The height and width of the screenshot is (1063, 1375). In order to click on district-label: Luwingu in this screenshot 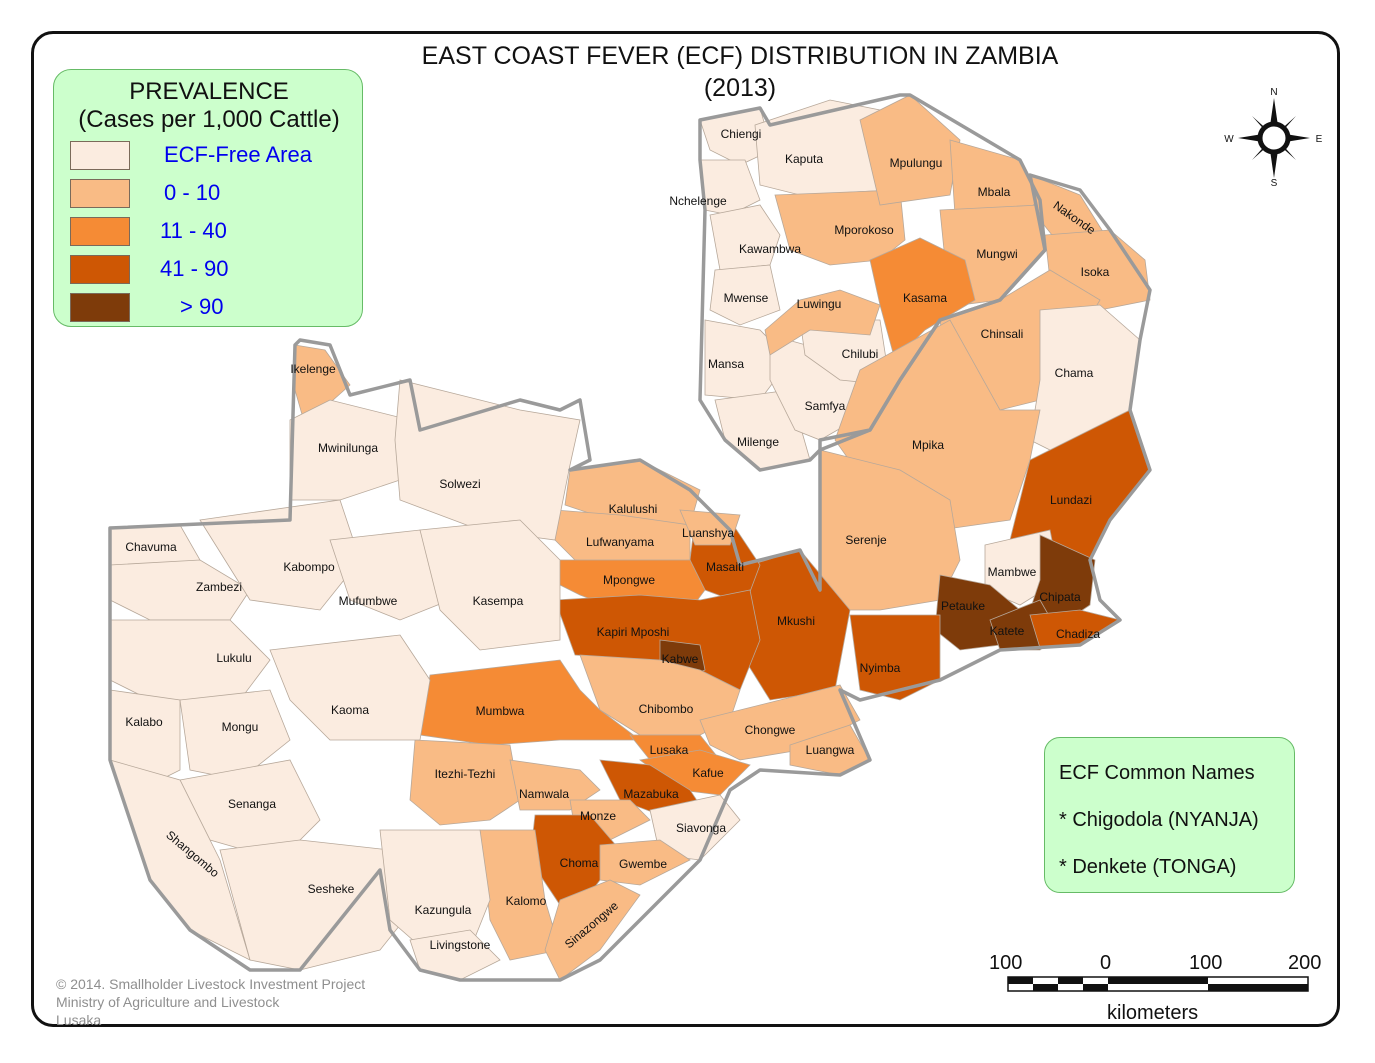, I will do `click(819, 304)`.